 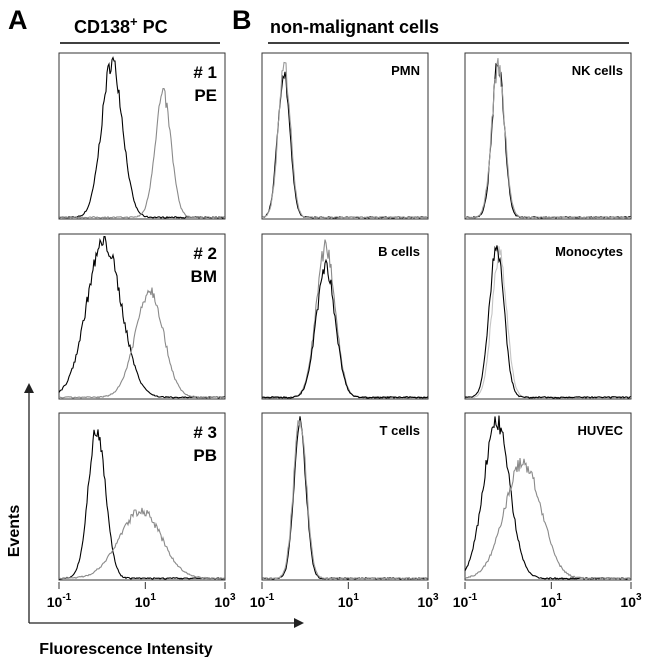 I want to click on panel-label: PMN, so click(x=405, y=70).